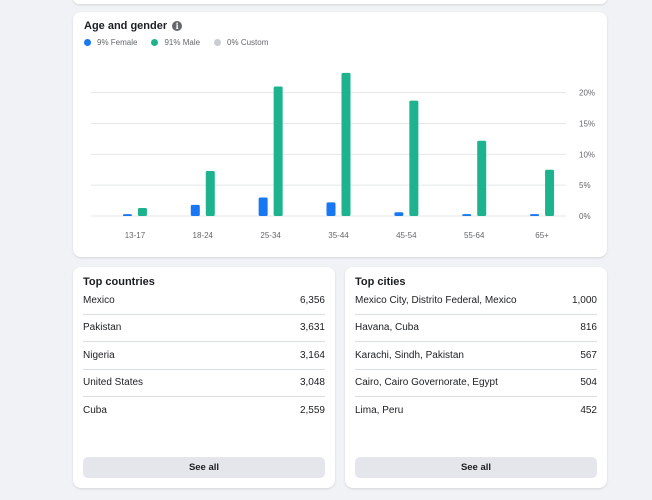 The height and width of the screenshot is (500, 652). Describe the element at coordinates (155, 42) in the screenshot. I see `legend-dot-male` at that location.